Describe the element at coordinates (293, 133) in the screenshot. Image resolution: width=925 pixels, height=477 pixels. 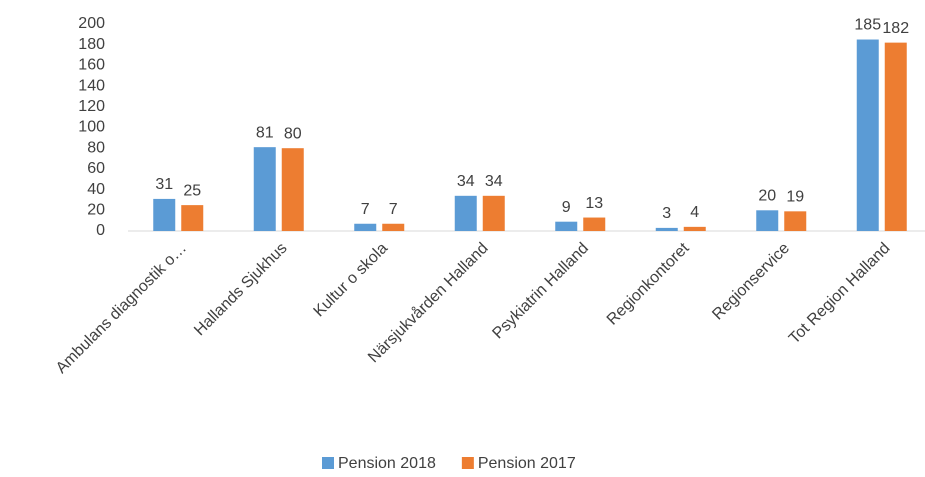
I see `value-label: 80` at that location.